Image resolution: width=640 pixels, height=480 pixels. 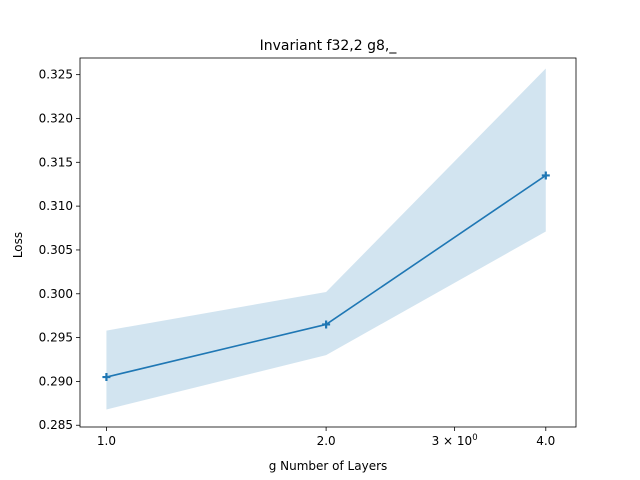 What do you see at coordinates (56, 294) in the screenshot?
I see `y-tick-label: 0.300` at bounding box center [56, 294].